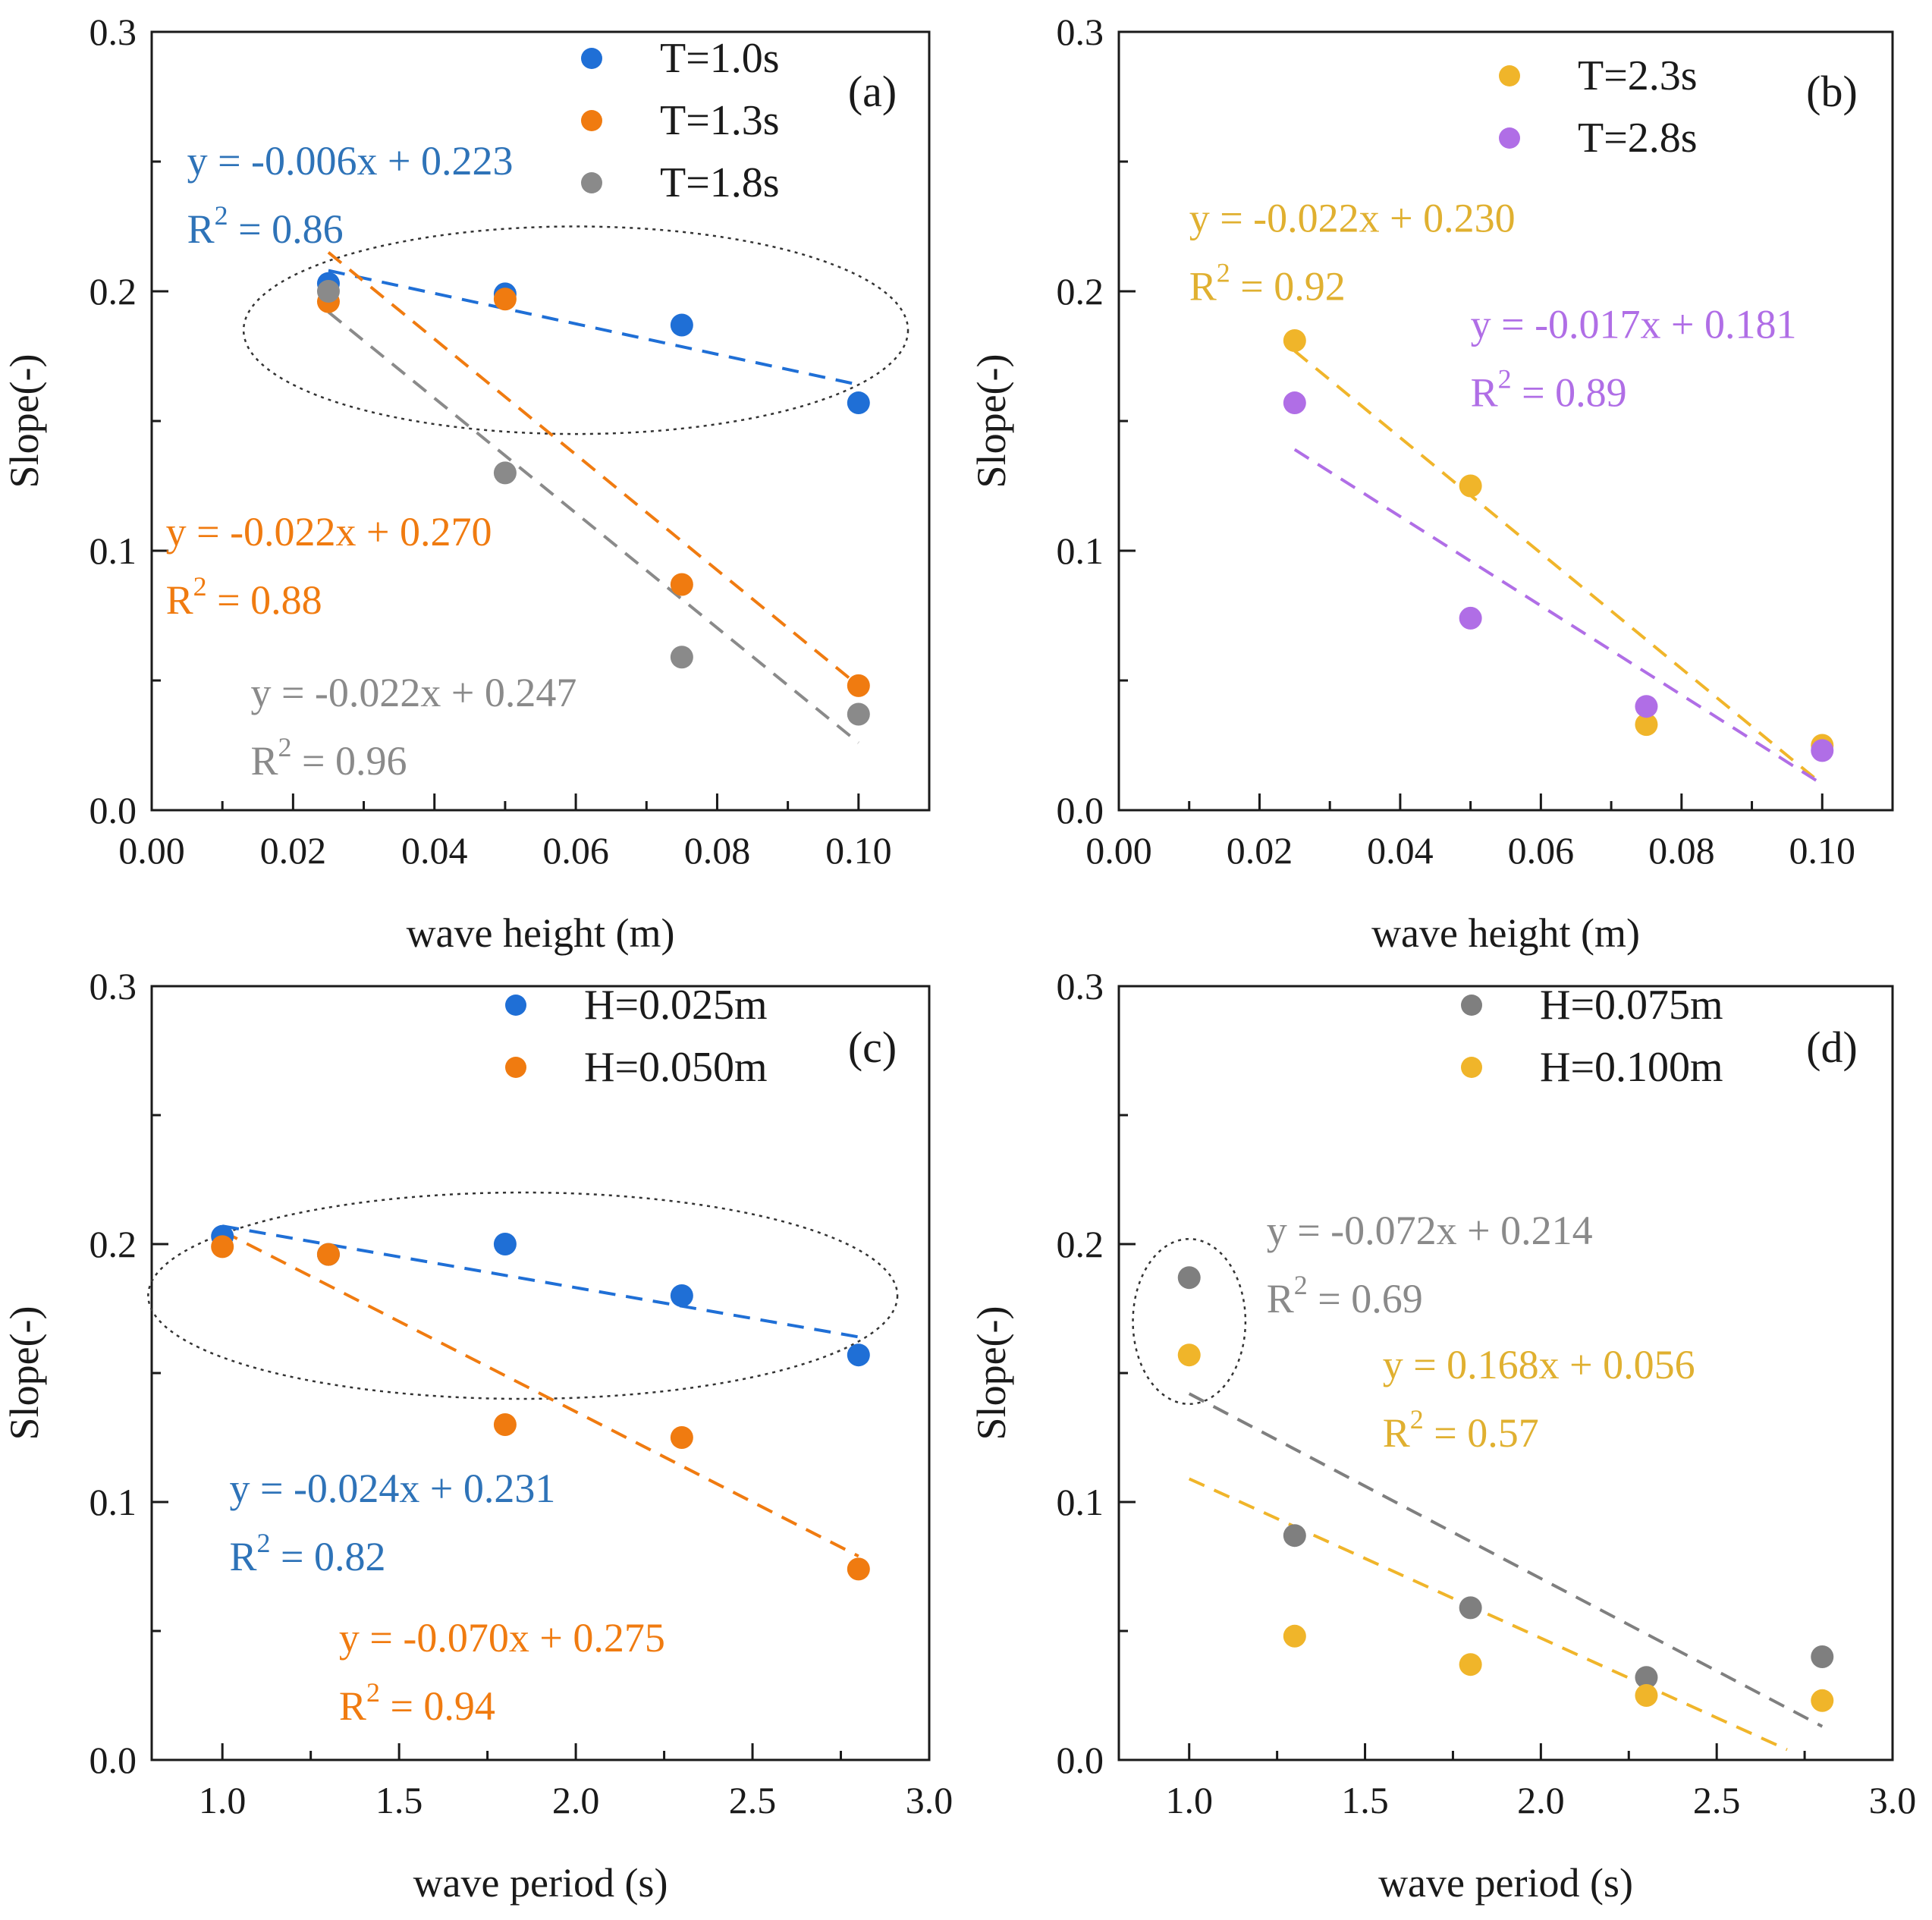 The width and height of the screenshot is (1932, 1920). Describe the element at coordinates (872, 91) in the screenshot. I see `panel-label: (a)` at that location.